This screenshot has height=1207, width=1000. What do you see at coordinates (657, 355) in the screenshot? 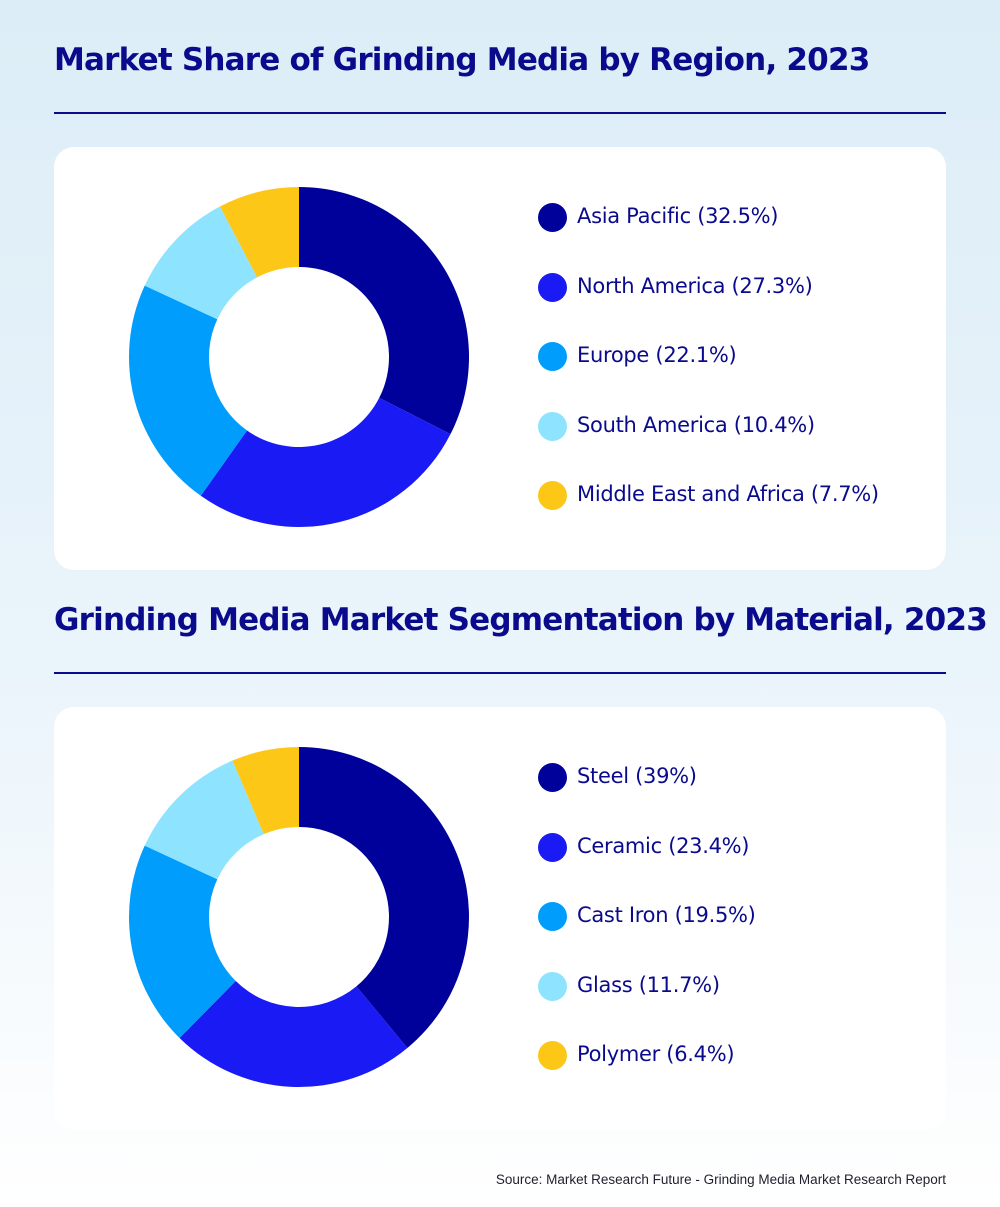
I see `legend-label: Europe (22.1%)` at bounding box center [657, 355].